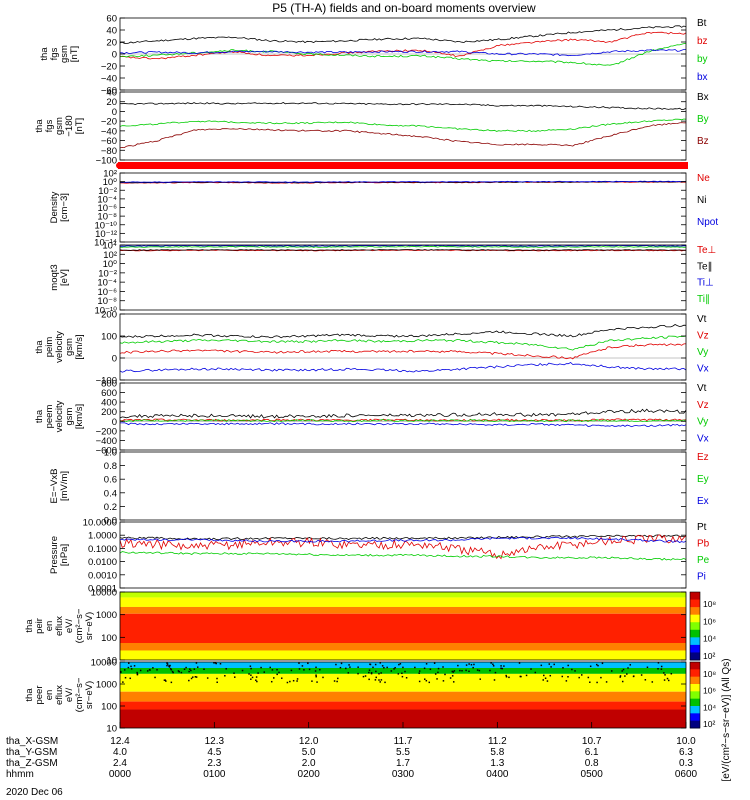  Describe the element at coordinates (109, 246) in the screenshot. I see `y-tick-label: 10⁴` at that location.